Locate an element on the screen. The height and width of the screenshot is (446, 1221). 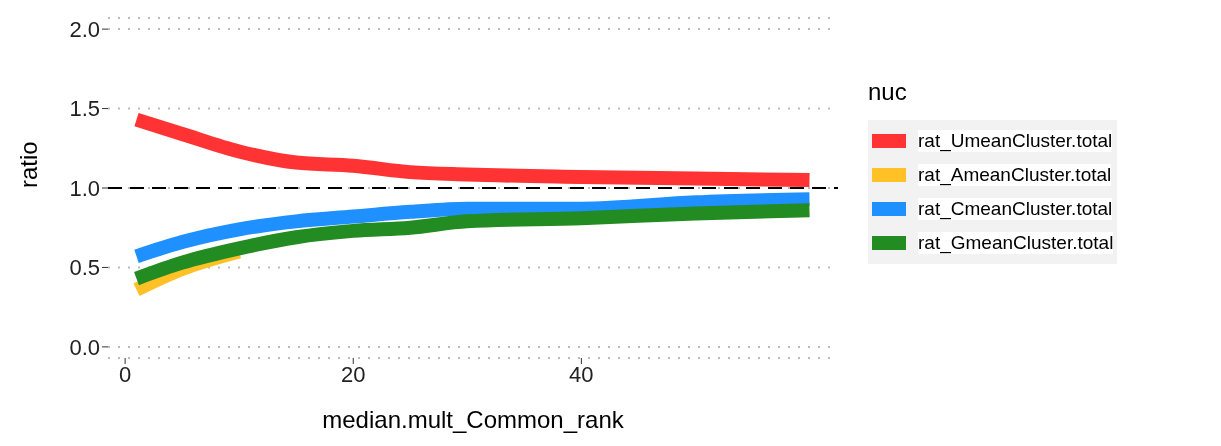
x-tick-label: 20 is located at coordinates (353, 374).